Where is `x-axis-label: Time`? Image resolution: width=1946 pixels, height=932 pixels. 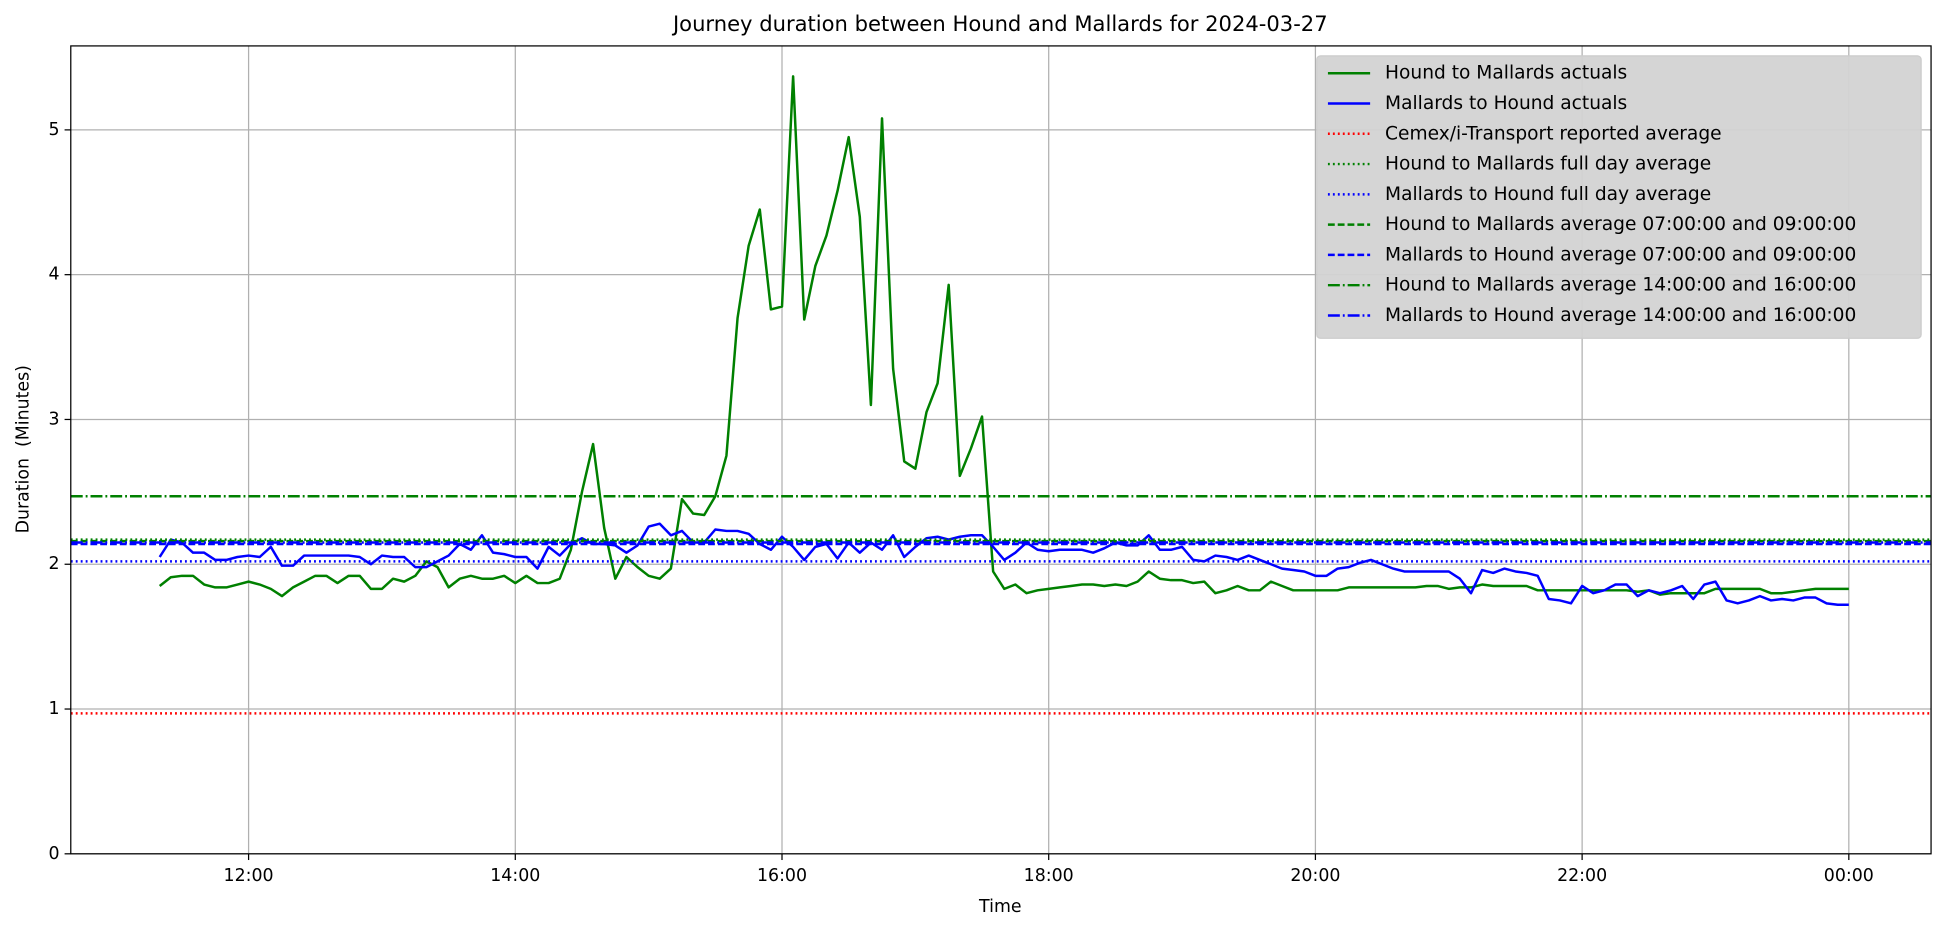
x-axis-label: Time is located at coordinates (999, 907).